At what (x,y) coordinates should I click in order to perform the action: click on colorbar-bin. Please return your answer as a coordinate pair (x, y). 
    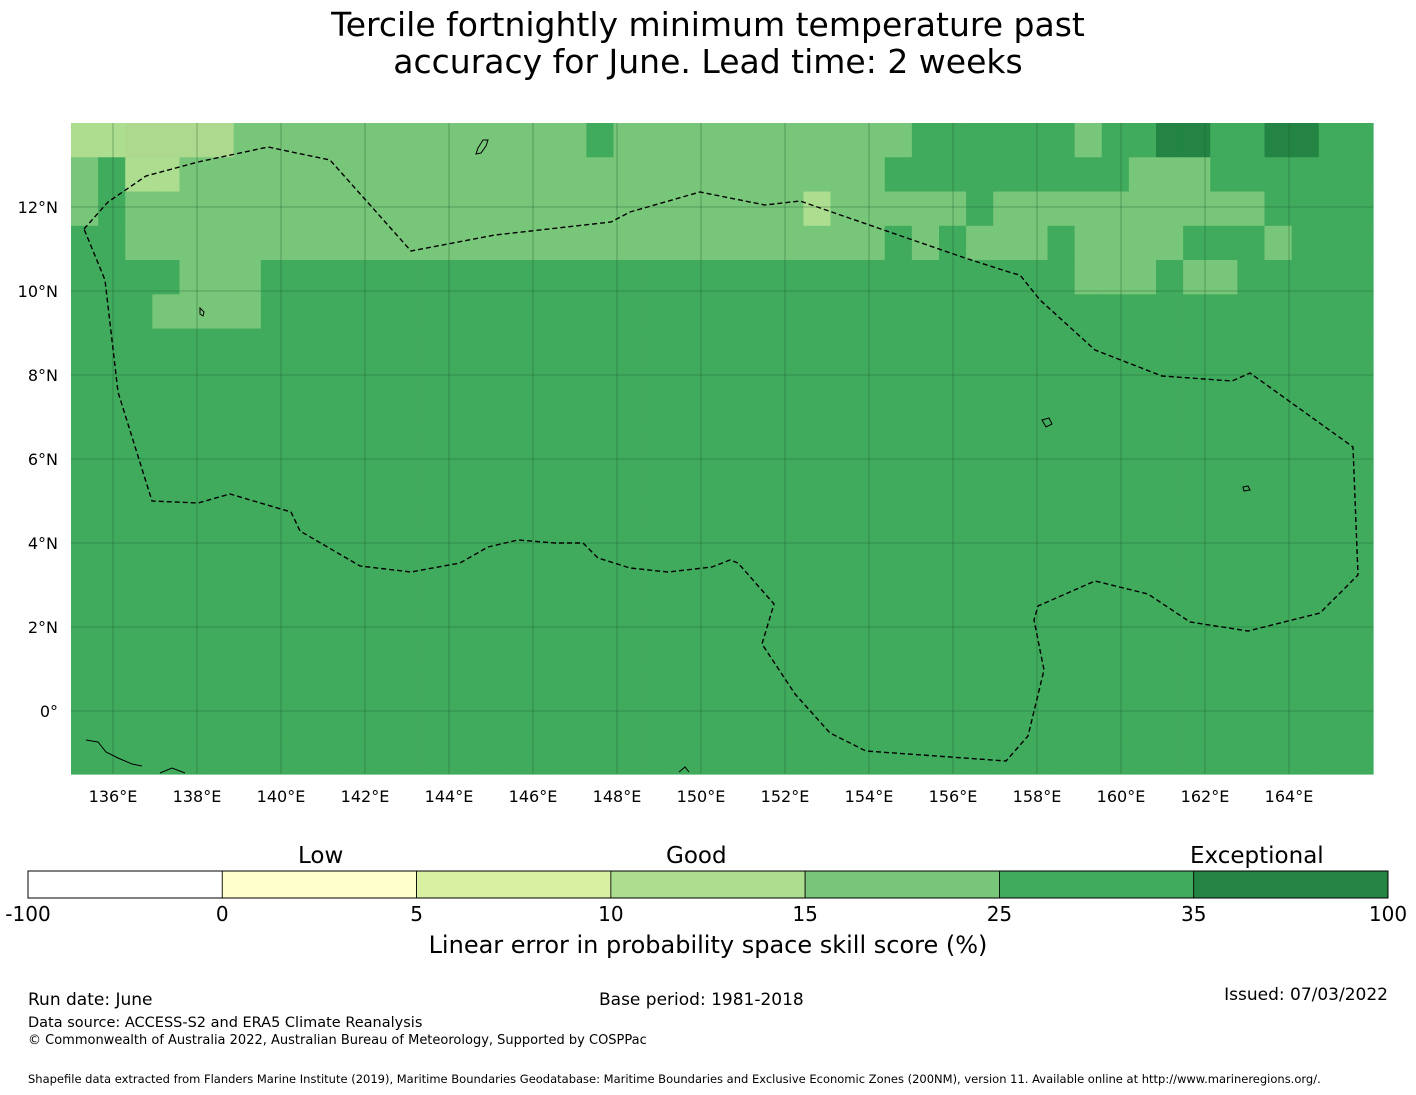
    Looking at the image, I should click on (1097, 884).